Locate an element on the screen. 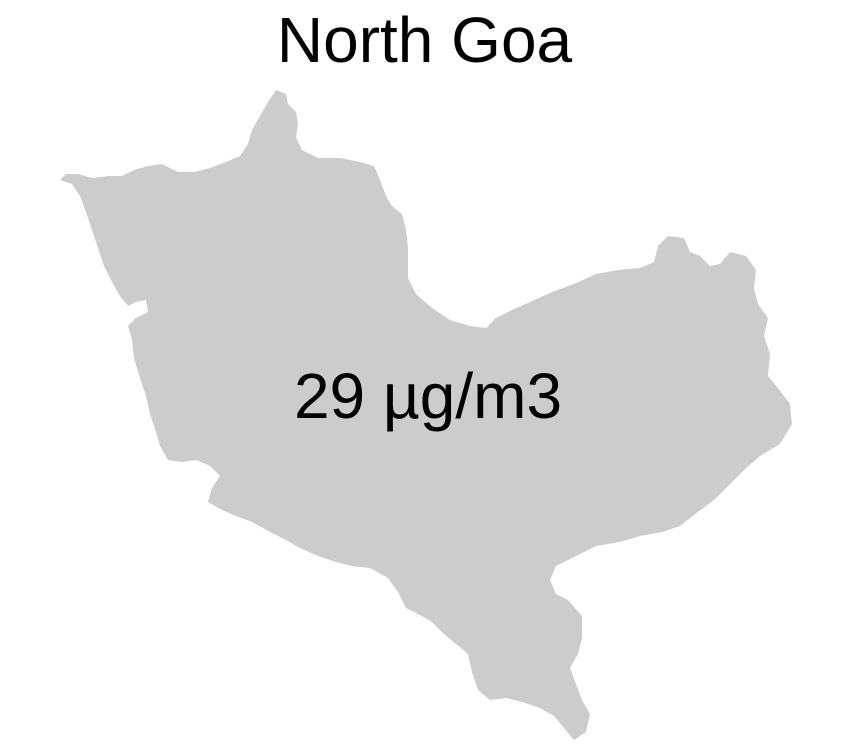  map-title: North Goa is located at coordinates (424, 40).